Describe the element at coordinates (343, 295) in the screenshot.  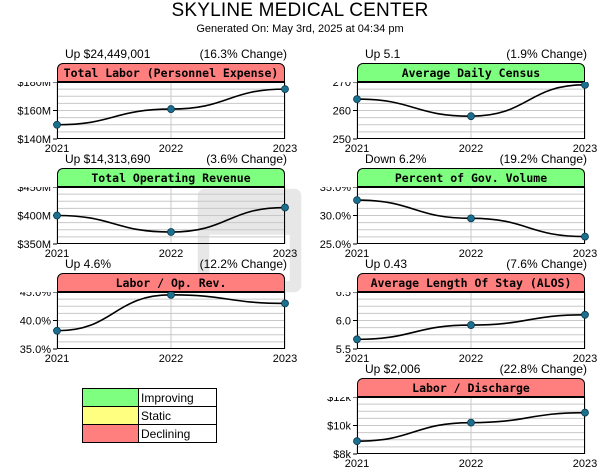
I see `y-tick-label: 6.5` at that location.